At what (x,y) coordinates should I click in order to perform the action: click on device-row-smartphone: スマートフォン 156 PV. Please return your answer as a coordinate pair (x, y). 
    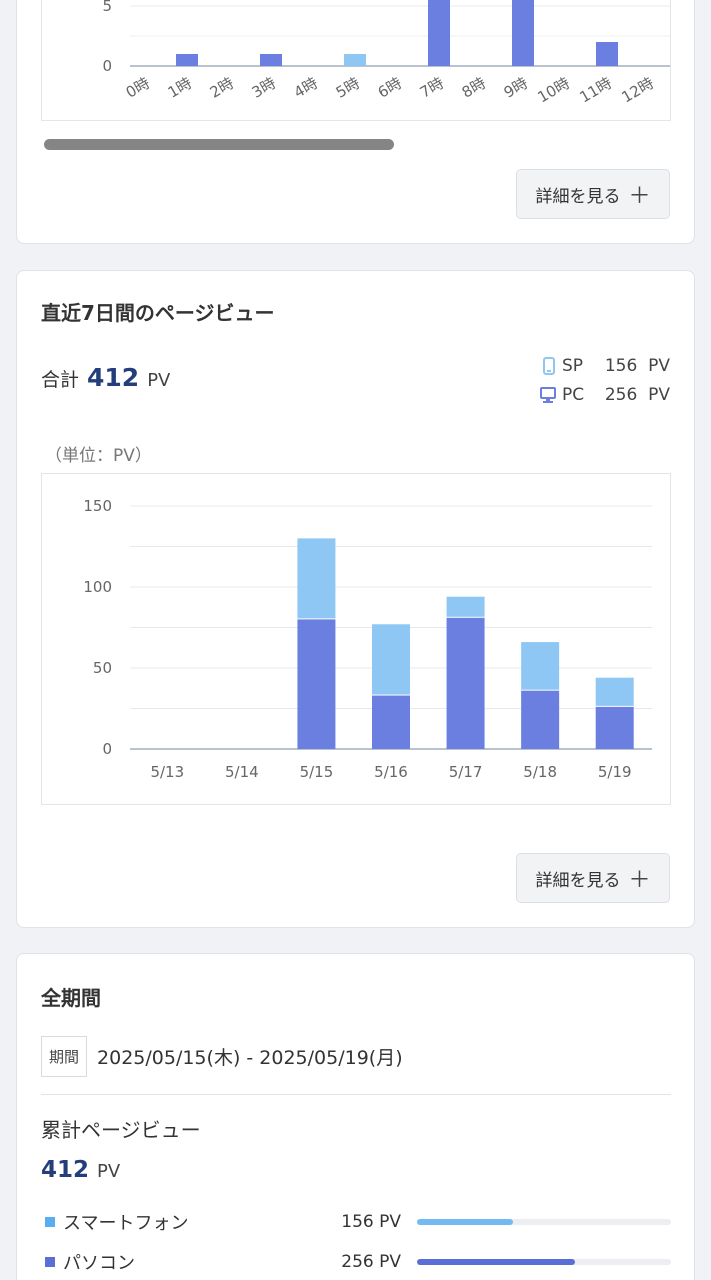
    Looking at the image, I should click on (356, 1222).